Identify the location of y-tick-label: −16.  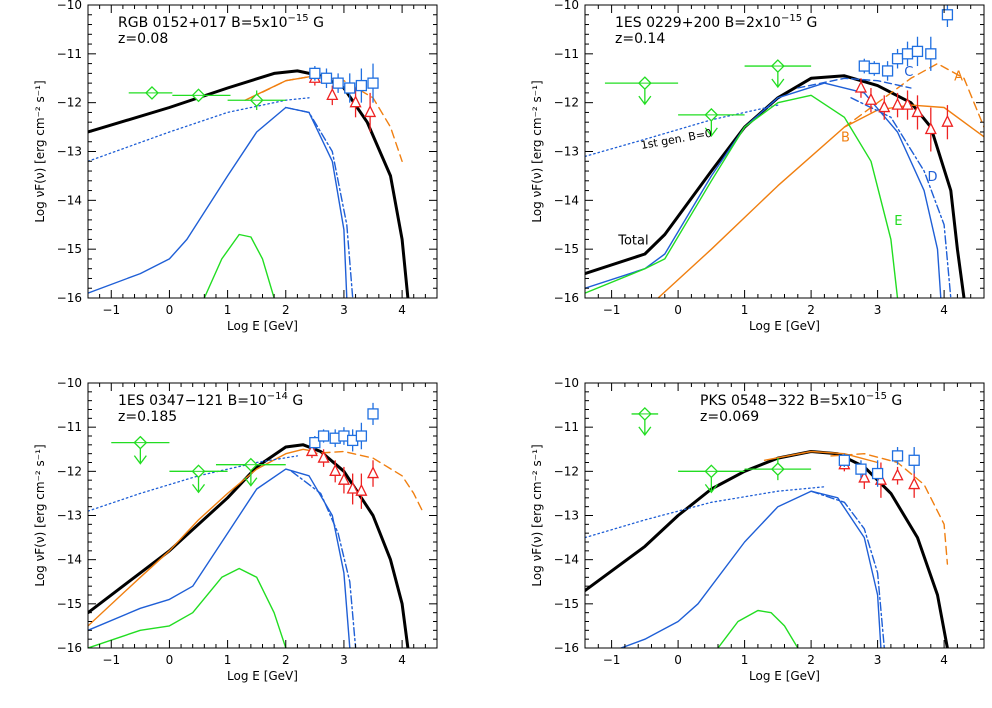
(566, 648).